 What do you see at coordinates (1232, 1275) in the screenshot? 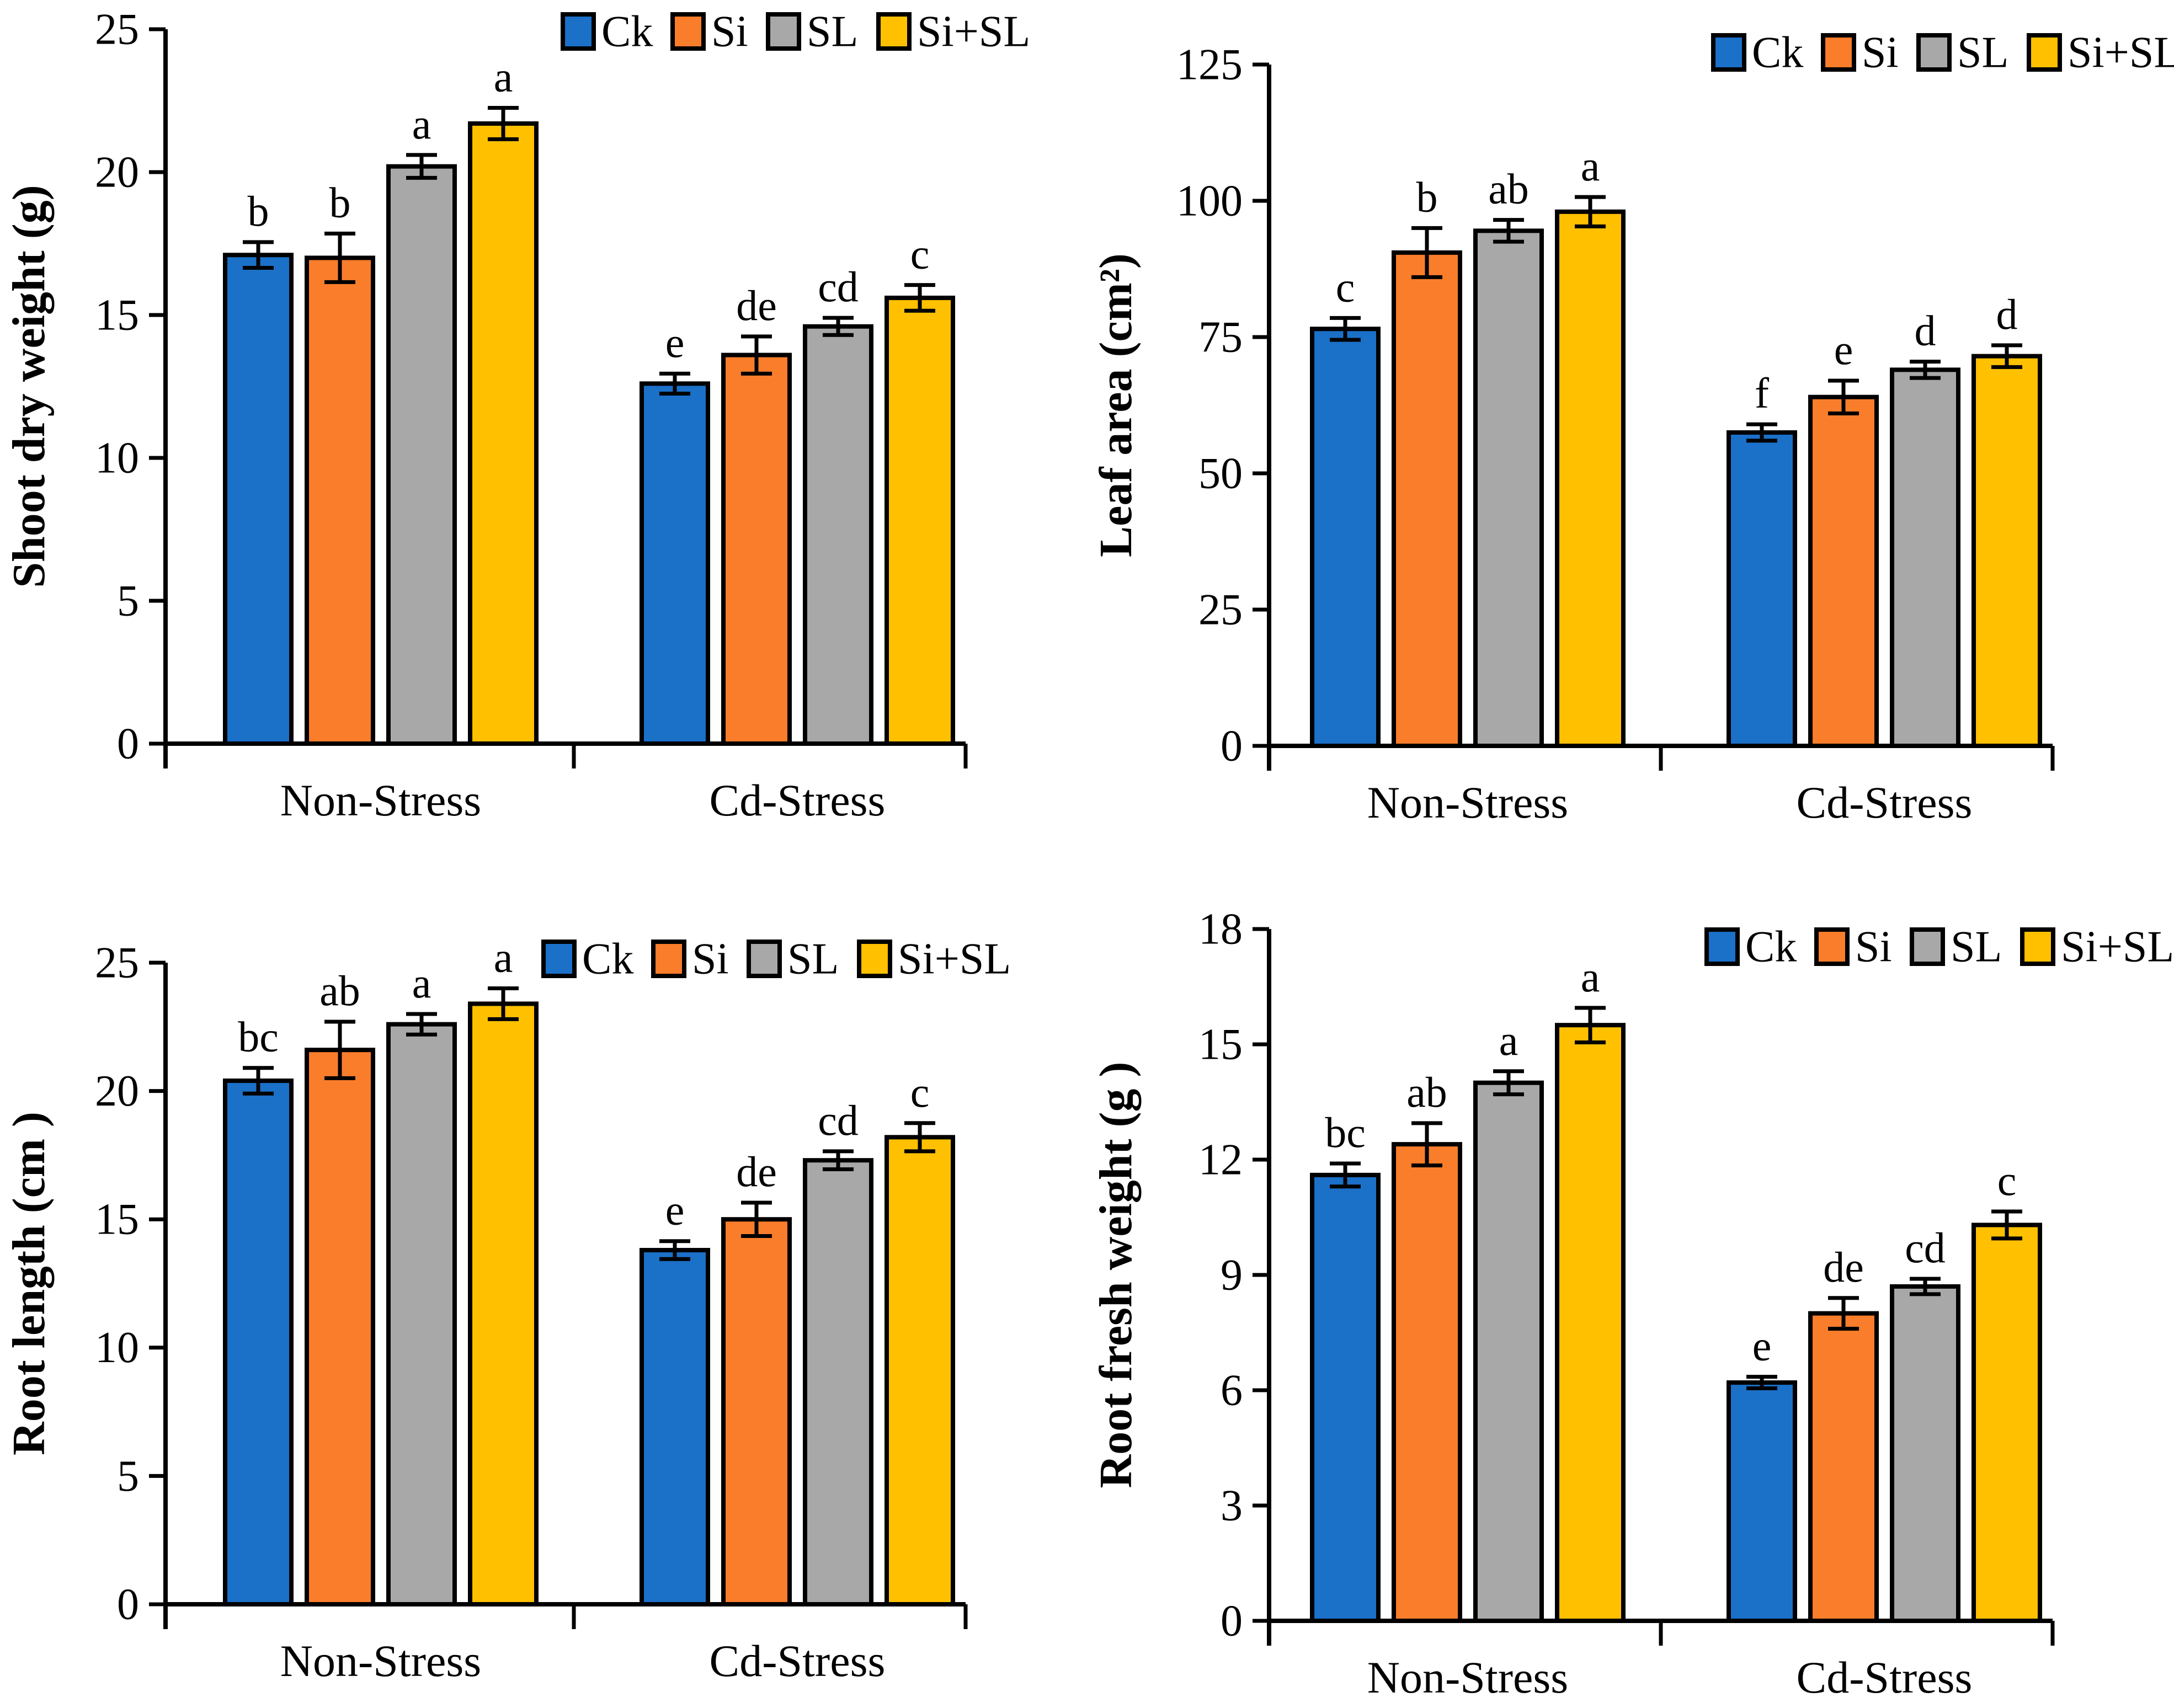
I see `y-tick-label: 9` at bounding box center [1232, 1275].